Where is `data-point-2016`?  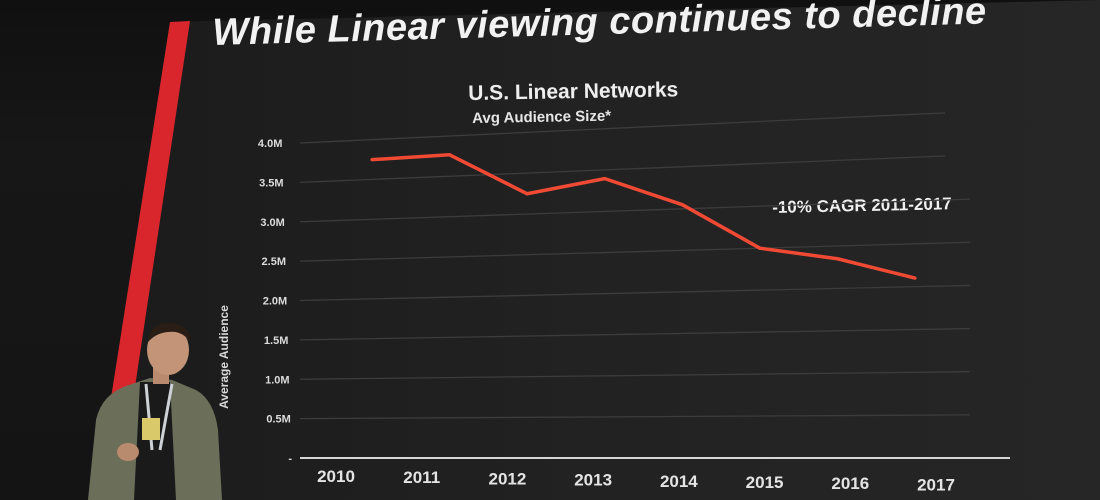 data-point-2016 is located at coordinates (837, 259).